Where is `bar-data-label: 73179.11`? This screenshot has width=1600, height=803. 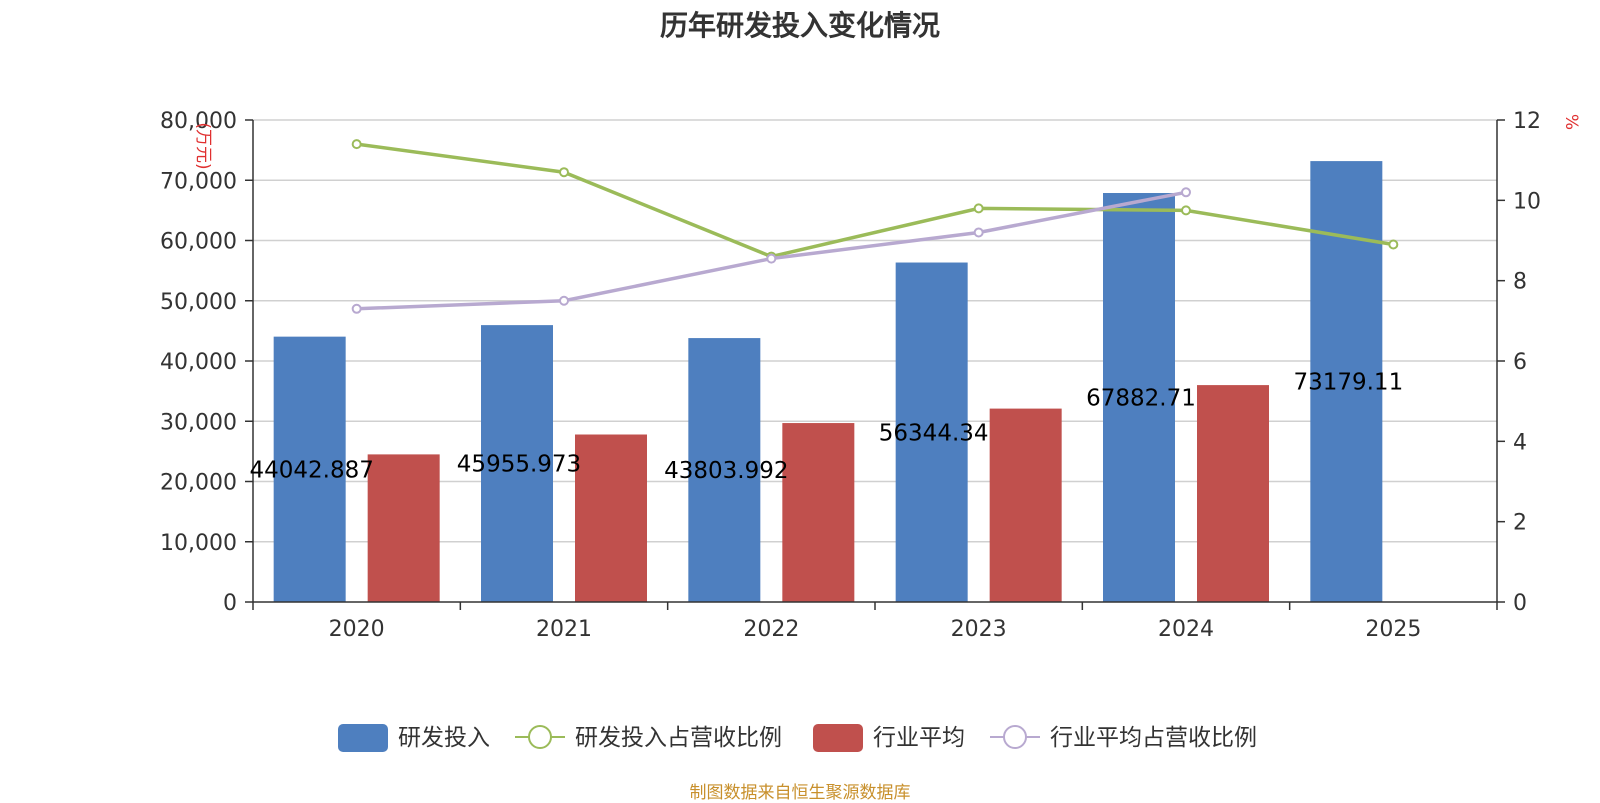
bar-data-label: 73179.11 is located at coordinates (1348, 383).